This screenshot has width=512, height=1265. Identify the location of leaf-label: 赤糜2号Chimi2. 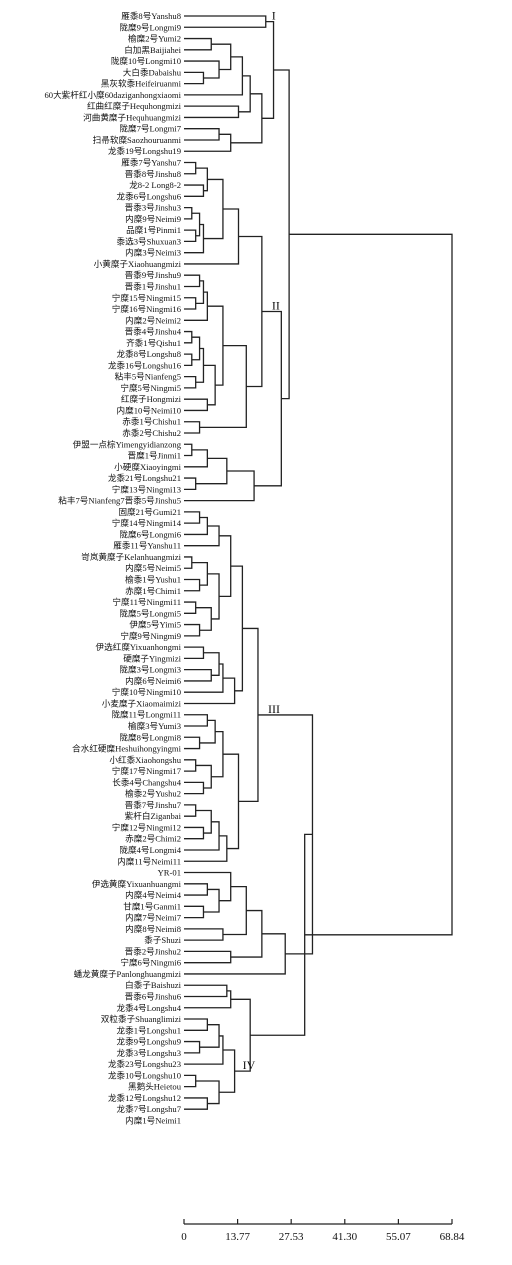
(153, 838).